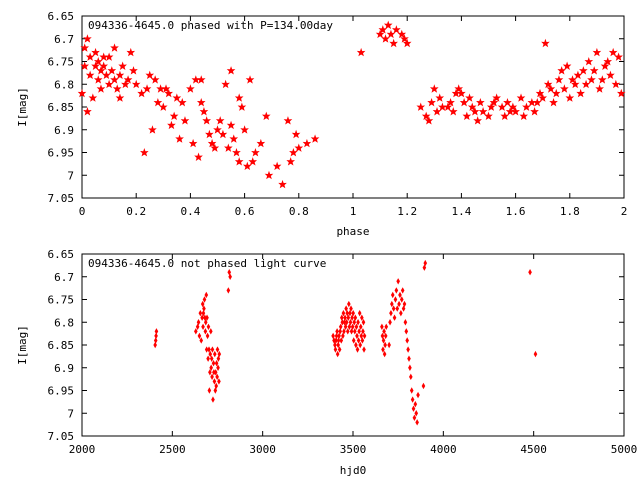 The width and height of the screenshot is (640, 485). Describe the element at coordinates (190, 211) in the screenshot. I see `x-tick-label: 0.4` at that location.